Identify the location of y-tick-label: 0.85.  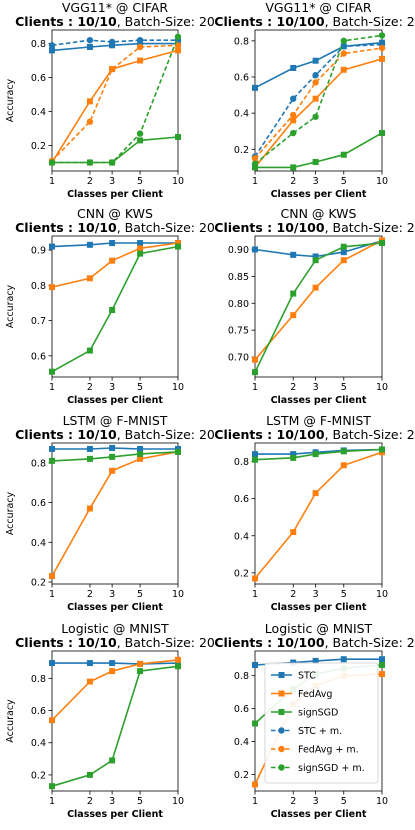
(238, 277).